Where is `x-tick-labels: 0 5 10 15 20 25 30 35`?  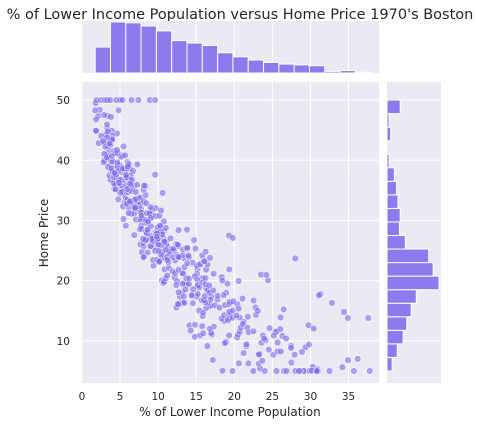
x-tick-labels: 0 5 10 15 20 25 30 35 is located at coordinates (217, 397).